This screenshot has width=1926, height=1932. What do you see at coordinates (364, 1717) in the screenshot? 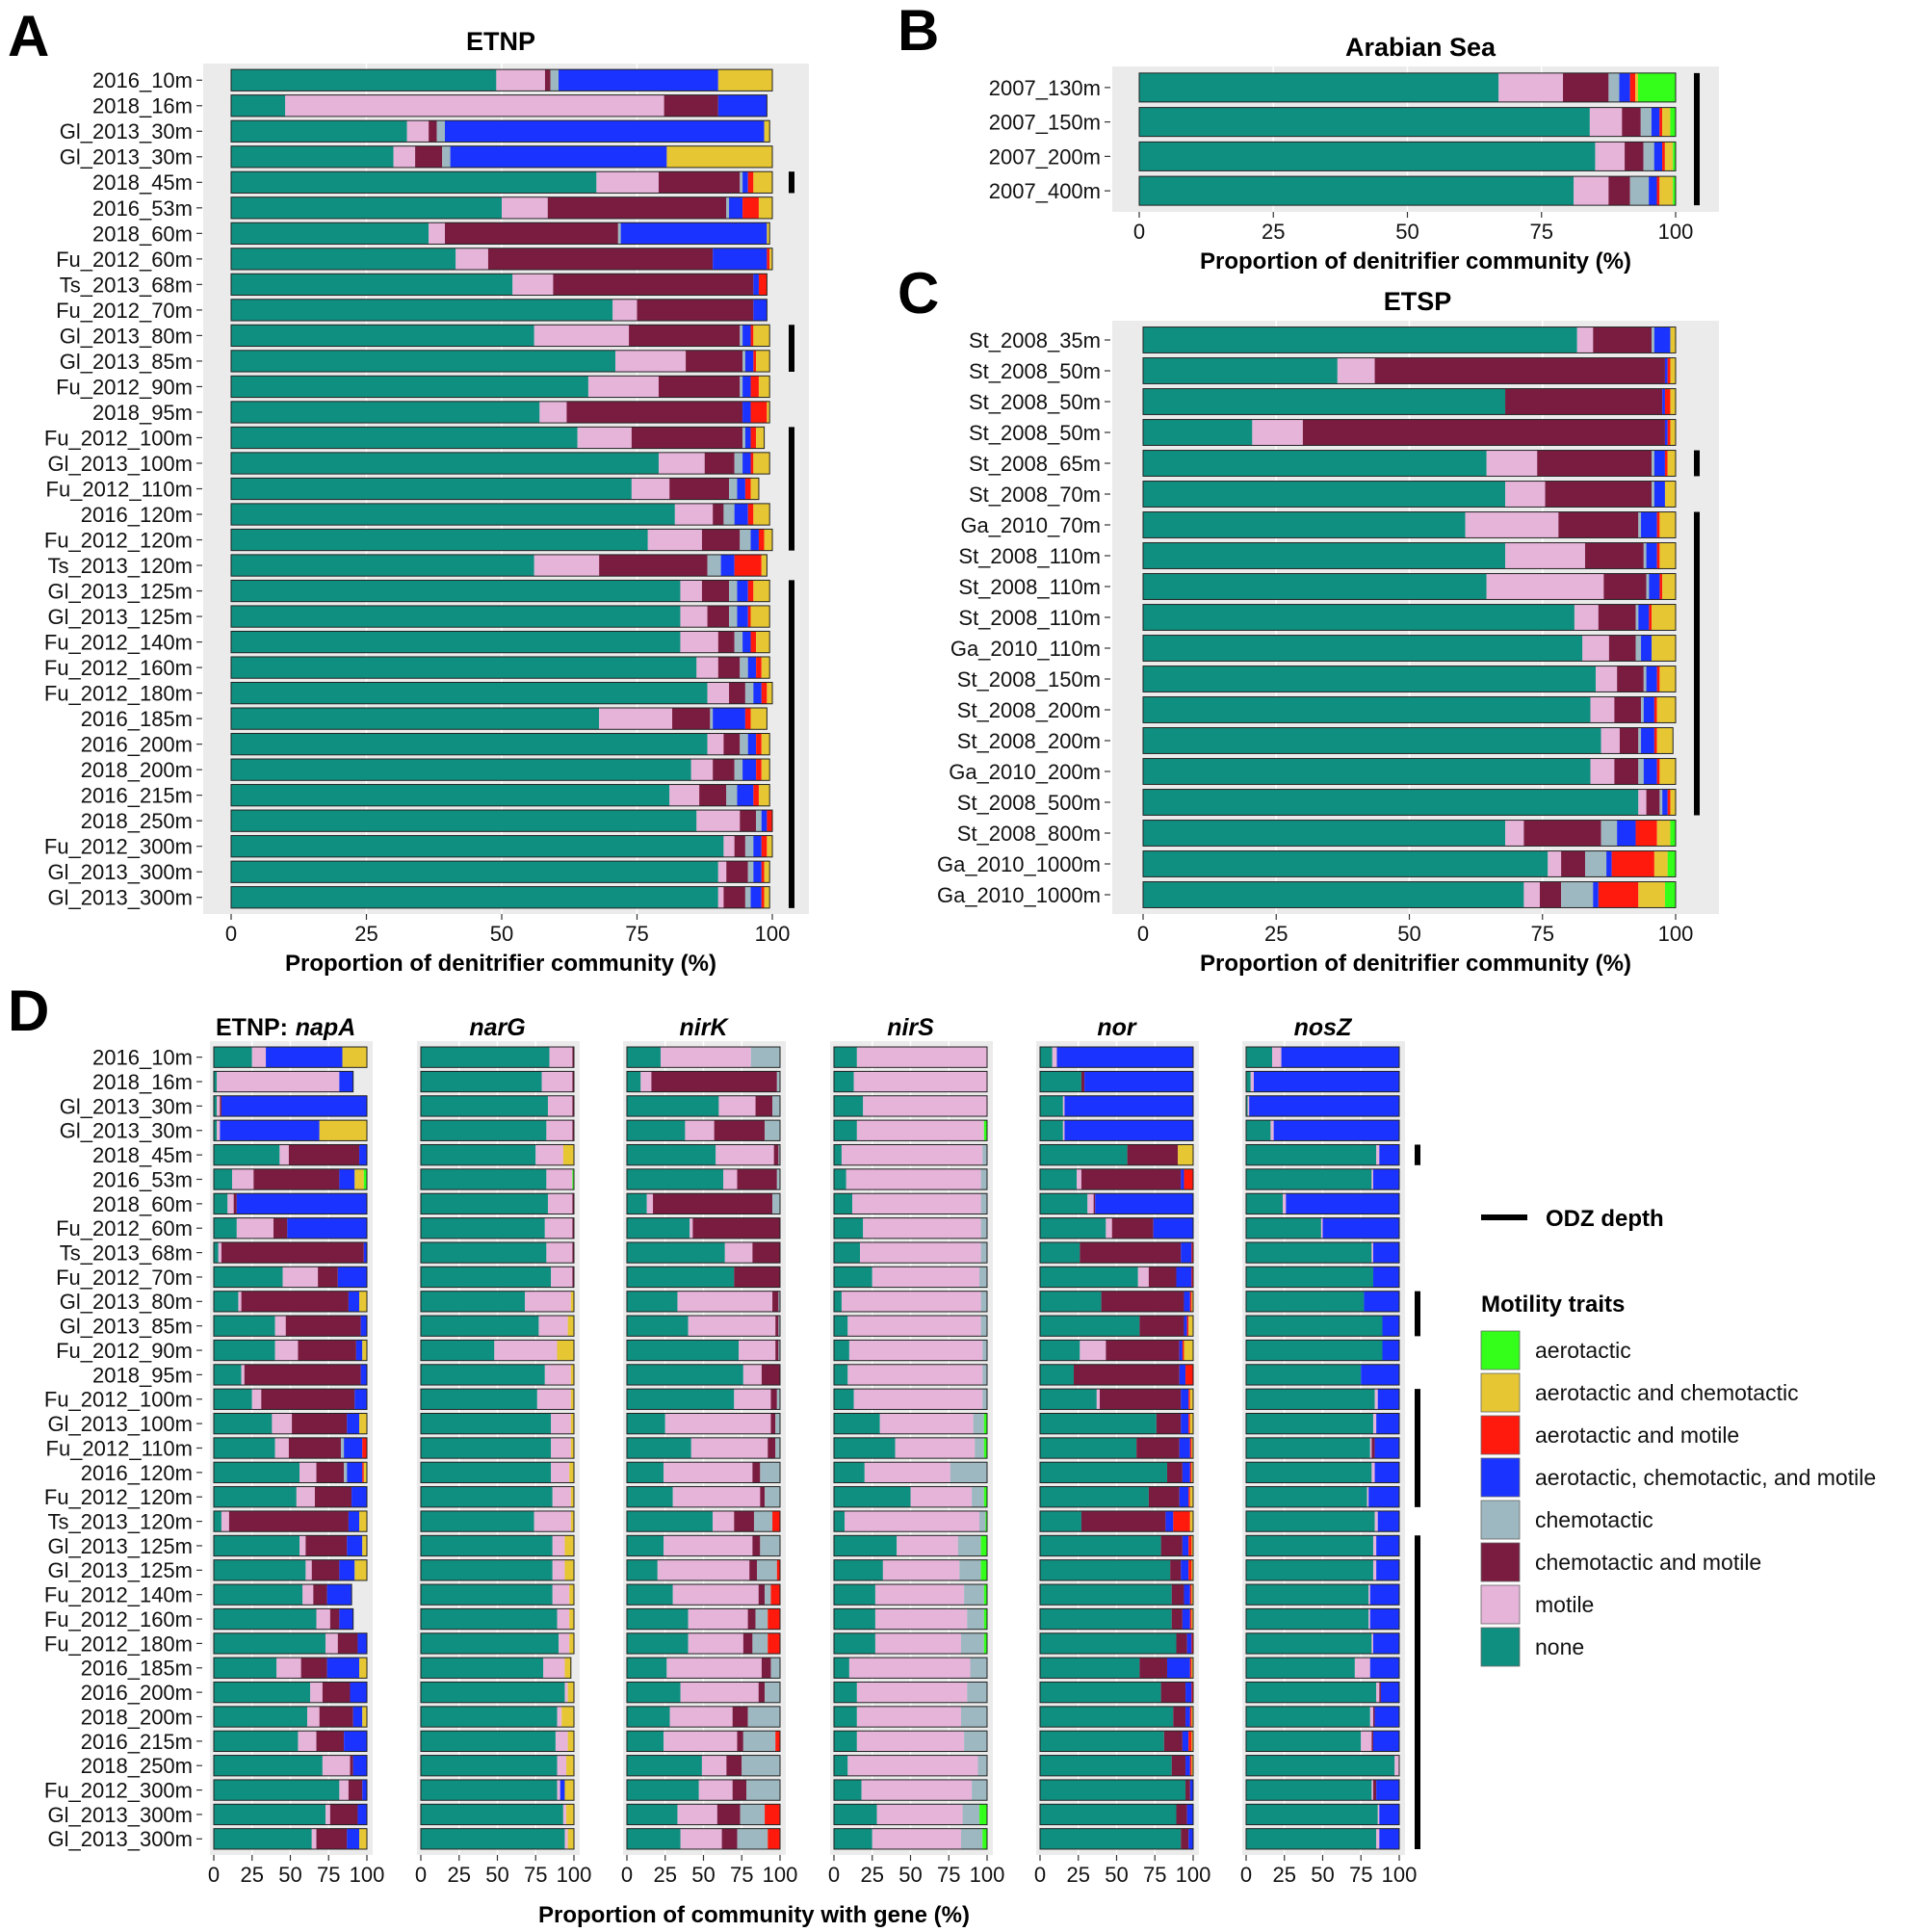
I see `panel-d-napA-bar-aerotactic-and-chemotactic` at bounding box center [364, 1717].